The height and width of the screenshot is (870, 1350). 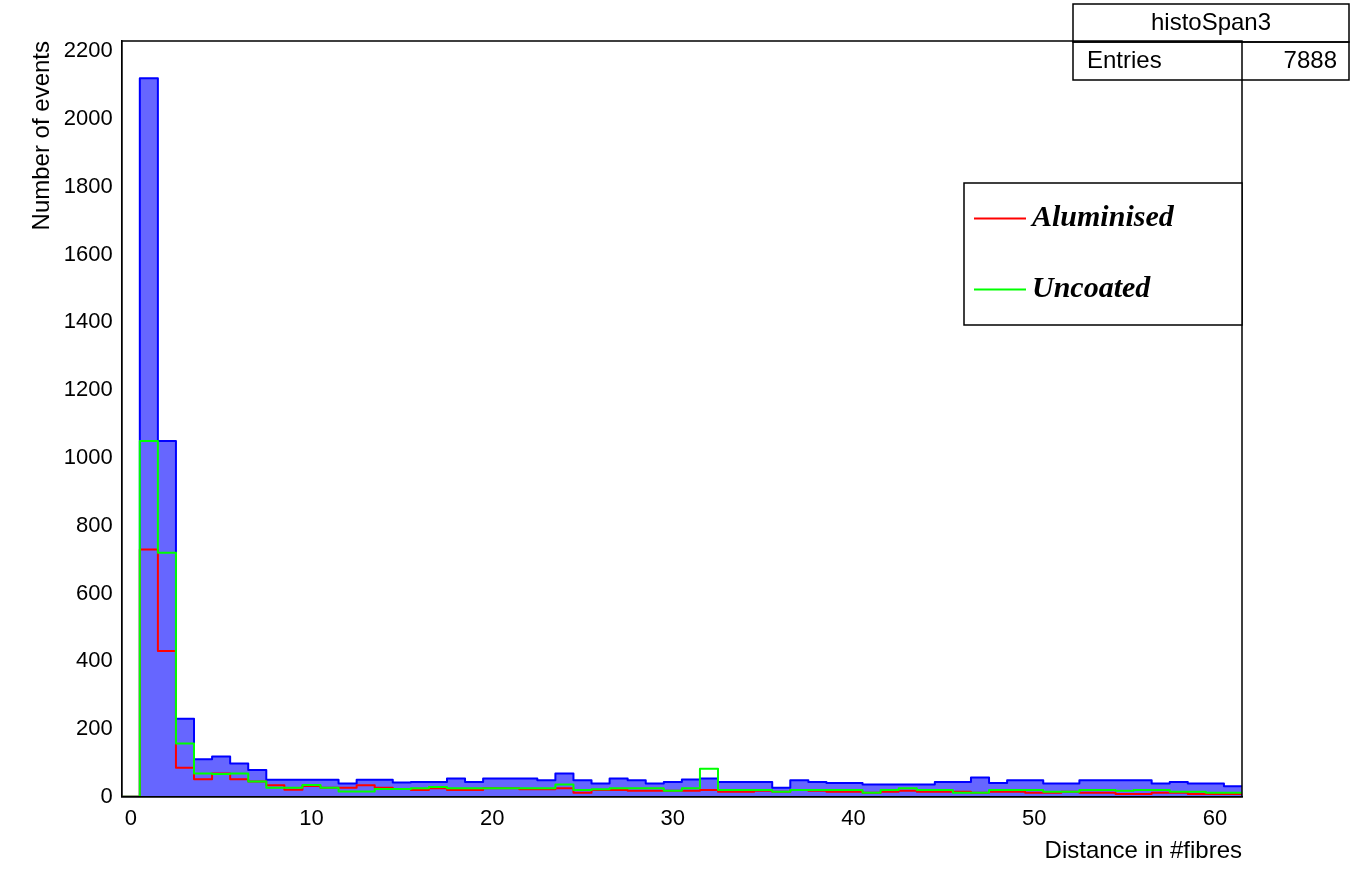 I want to click on text: Entries 7888, so click(x=1212, y=59).